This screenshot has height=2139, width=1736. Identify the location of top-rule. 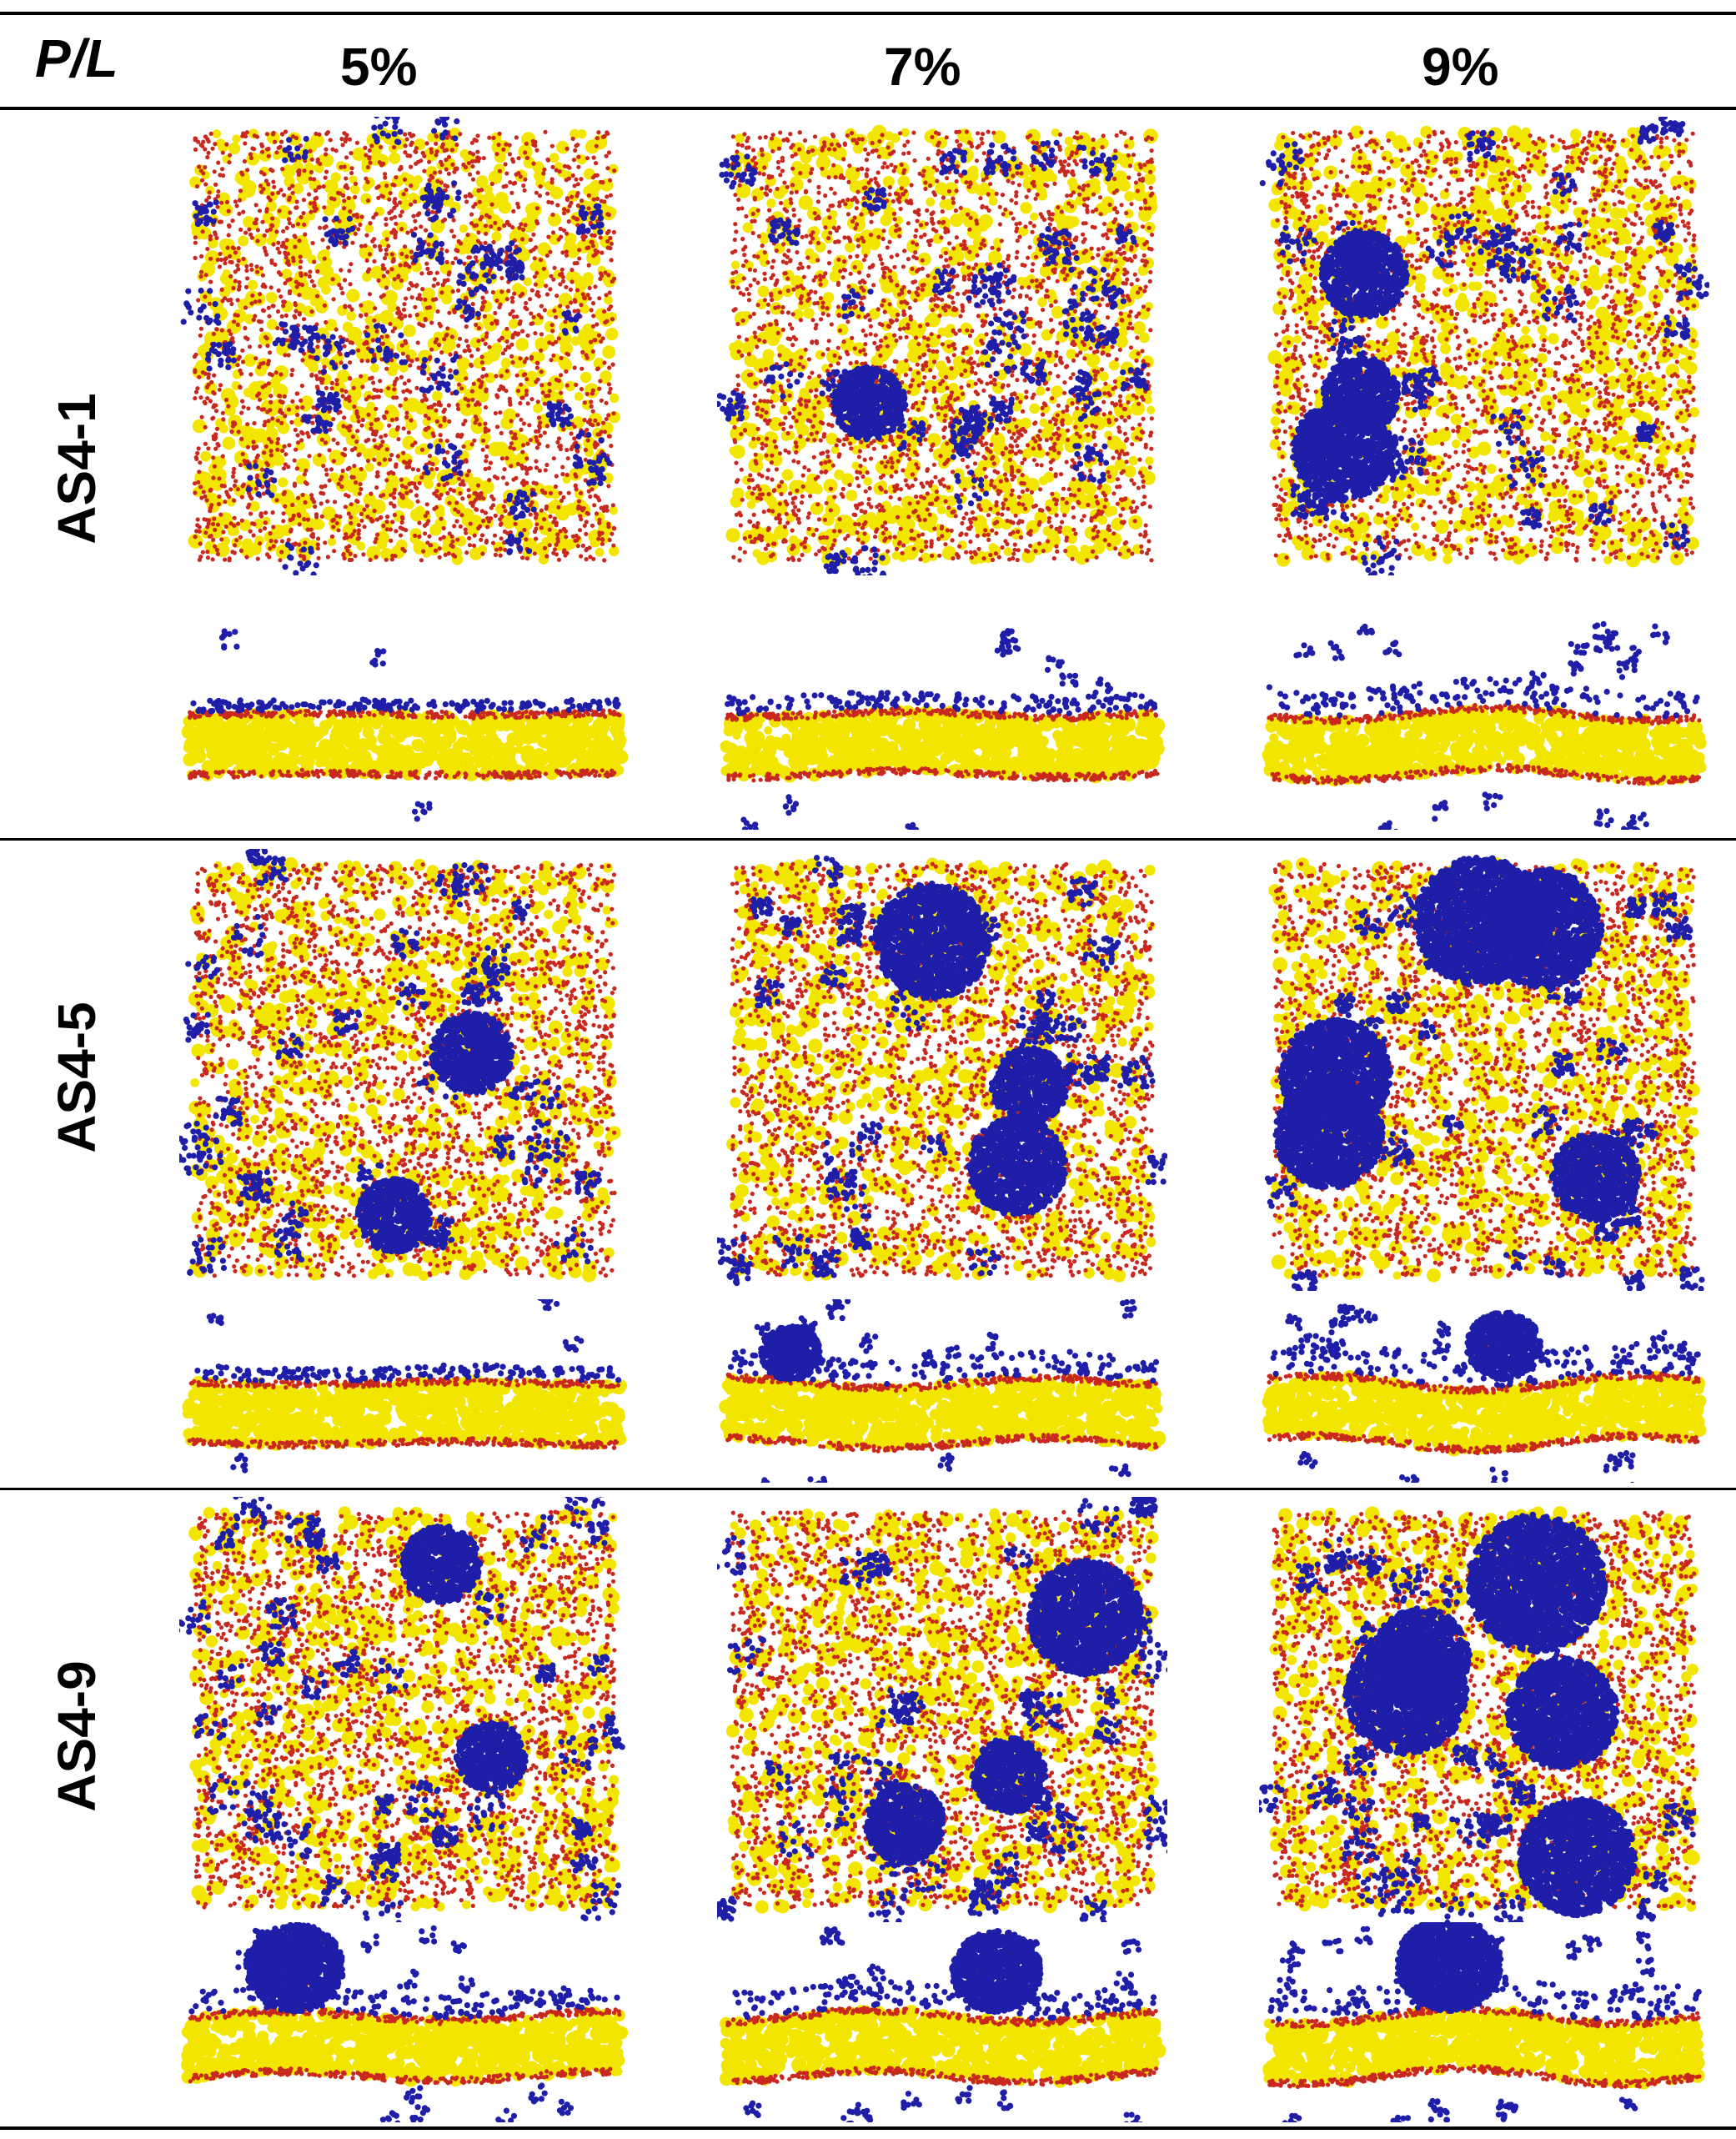
(868, 13).